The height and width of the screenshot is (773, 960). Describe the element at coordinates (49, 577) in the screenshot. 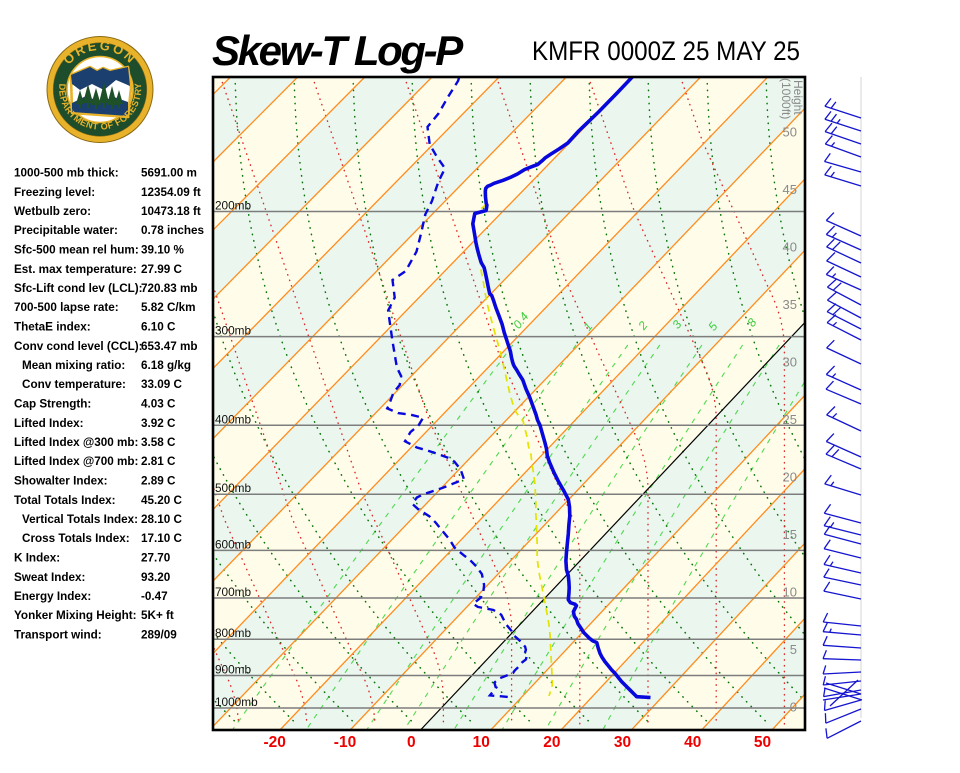

I see `svg-text: Sweat Index:` at that location.